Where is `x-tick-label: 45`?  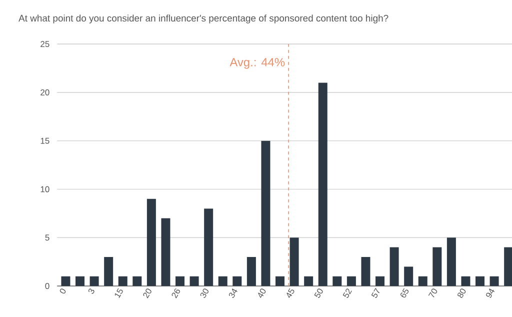 x-tick-label: 45 is located at coordinates (290, 293).